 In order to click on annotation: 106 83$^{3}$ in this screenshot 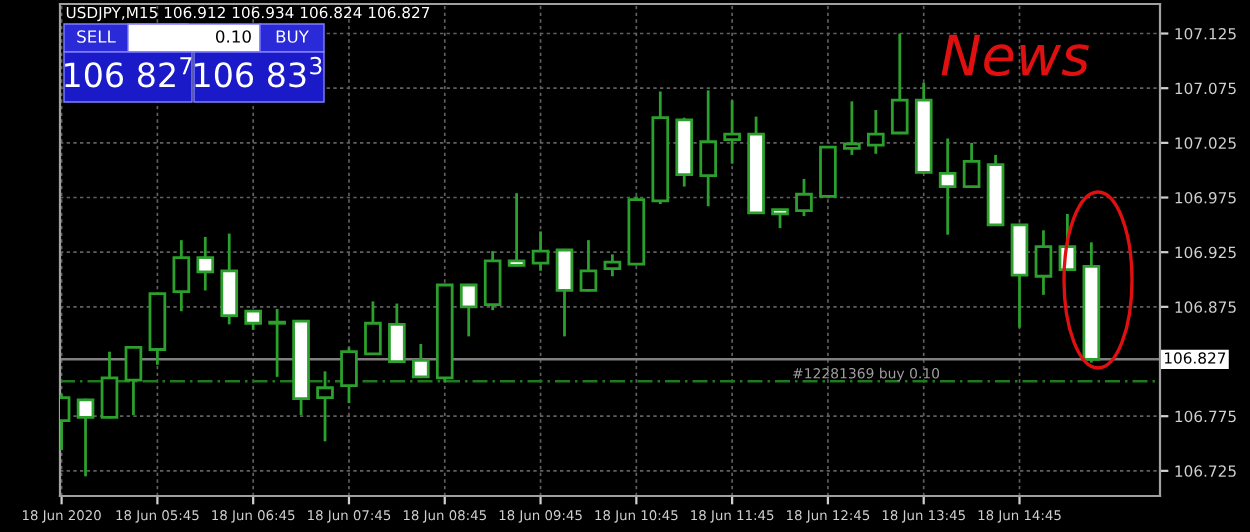, I will do `click(258, 72)`.